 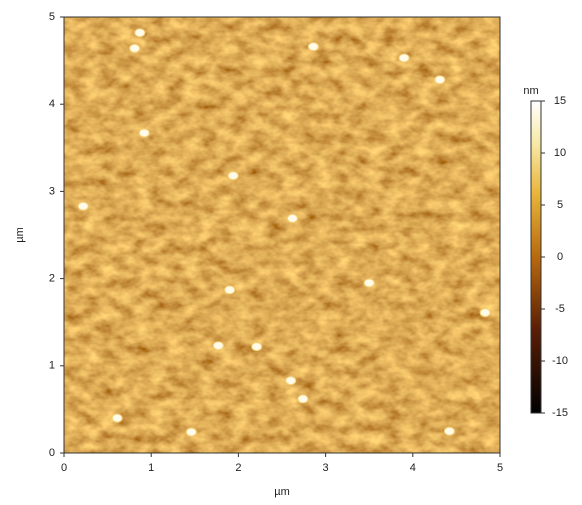 I want to click on x-tick-label: 2, so click(x=238, y=468).